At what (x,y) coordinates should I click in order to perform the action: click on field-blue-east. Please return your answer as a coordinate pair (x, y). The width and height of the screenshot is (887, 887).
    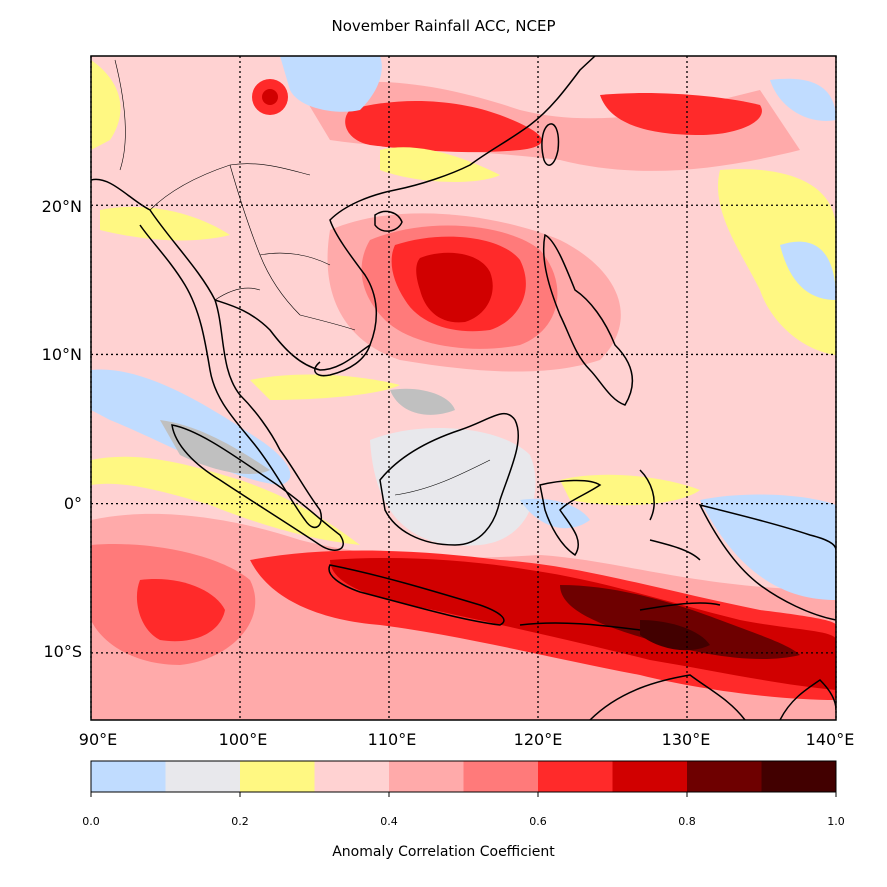
    Looking at the image, I should click on (808, 270).